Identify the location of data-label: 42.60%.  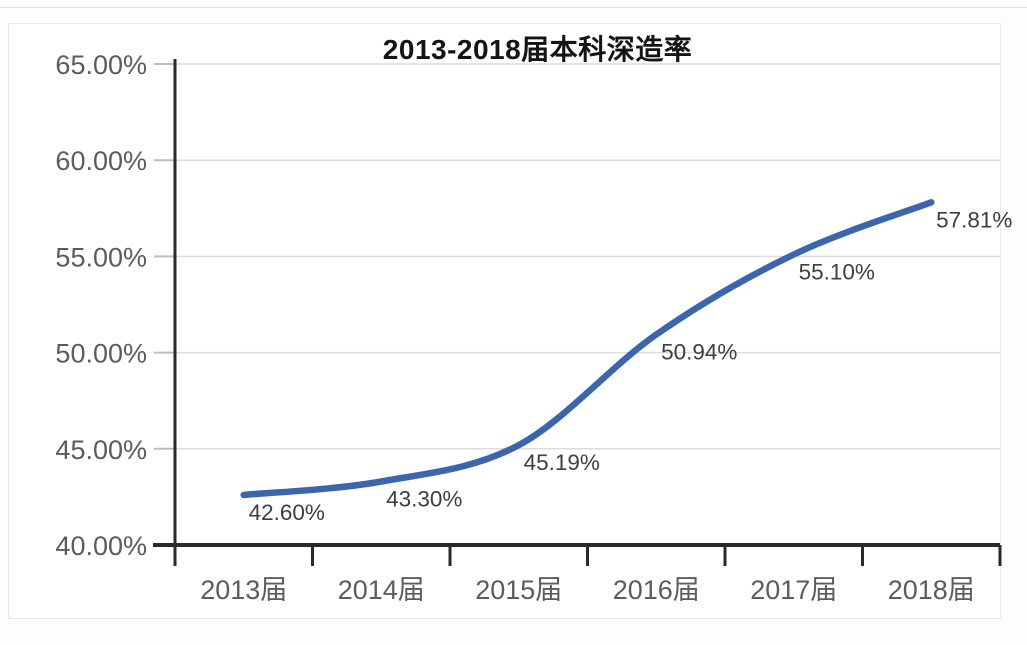
(287, 512).